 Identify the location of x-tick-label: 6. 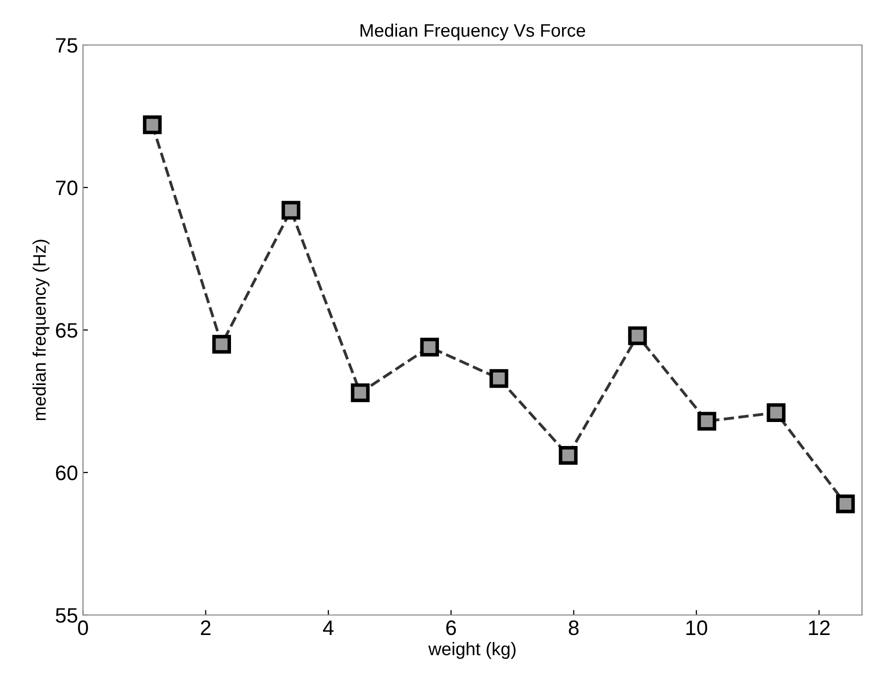
(451, 628).